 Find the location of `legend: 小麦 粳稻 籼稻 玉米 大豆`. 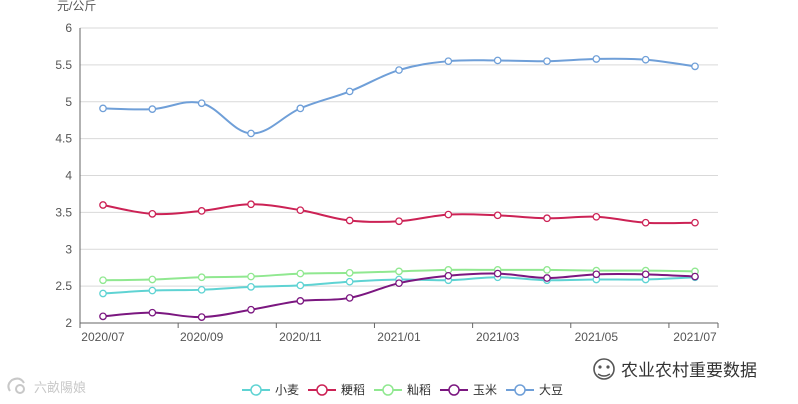

legend: 小麦 粳稻 籼稻 玉米 大豆 is located at coordinates (402, 390).